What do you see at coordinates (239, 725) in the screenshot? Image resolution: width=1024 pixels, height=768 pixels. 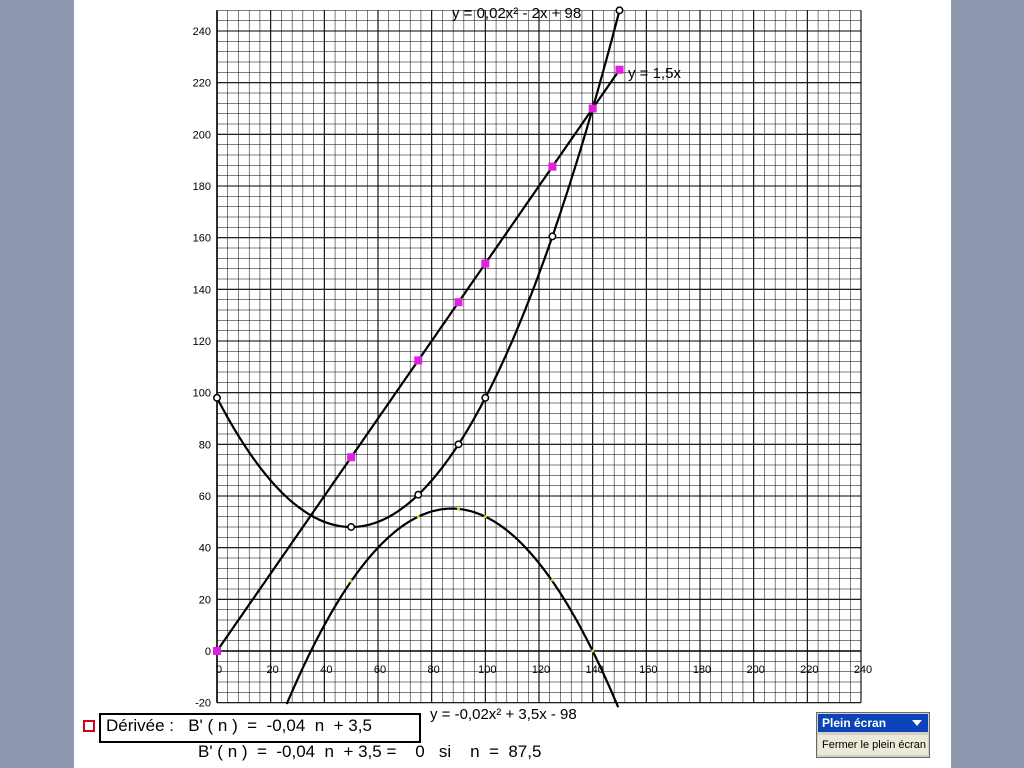 I see `derivative-line-1: Dérivée : B' ( n ) = -0,04 n + 3,5` at bounding box center [239, 725].